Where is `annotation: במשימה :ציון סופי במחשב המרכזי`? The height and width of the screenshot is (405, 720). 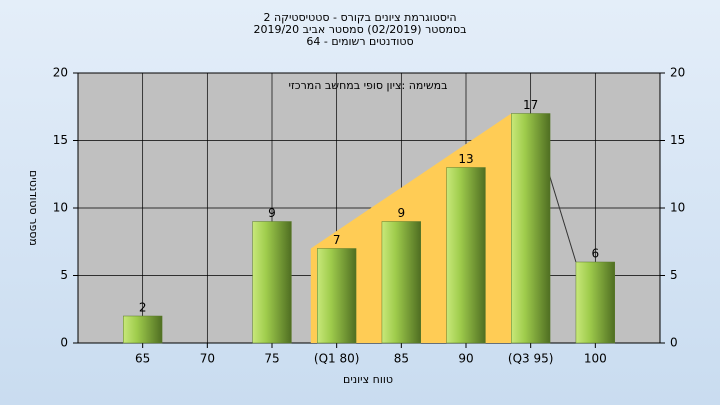
annotation: במשימה :ציון סופי במחשב המרכזי is located at coordinates (367, 85).